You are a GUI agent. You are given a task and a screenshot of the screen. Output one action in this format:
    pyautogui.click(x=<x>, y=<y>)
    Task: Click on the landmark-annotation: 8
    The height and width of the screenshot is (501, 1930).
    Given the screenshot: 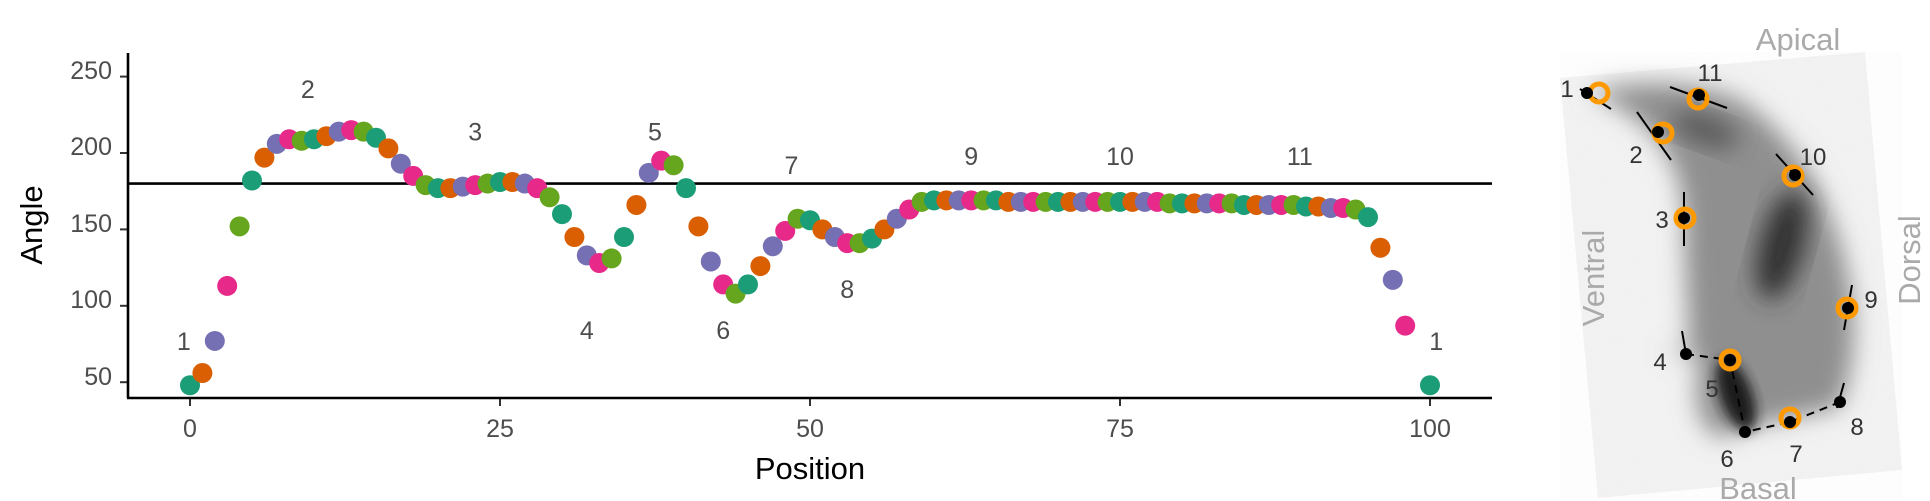 What is the action you would take?
    pyautogui.click(x=847, y=290)
    